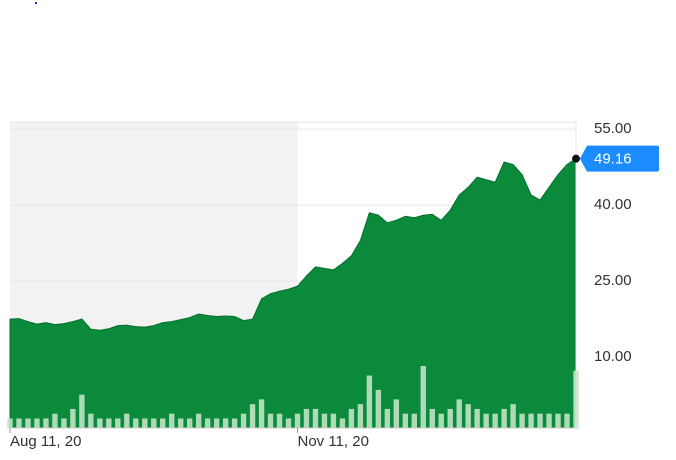 The width and height of the screenshot is (676, 460). What do you see at coordinates (613, 128) in the screenshot?
I see `y-tick-label: 55.00` at bounding box center [613, 128].